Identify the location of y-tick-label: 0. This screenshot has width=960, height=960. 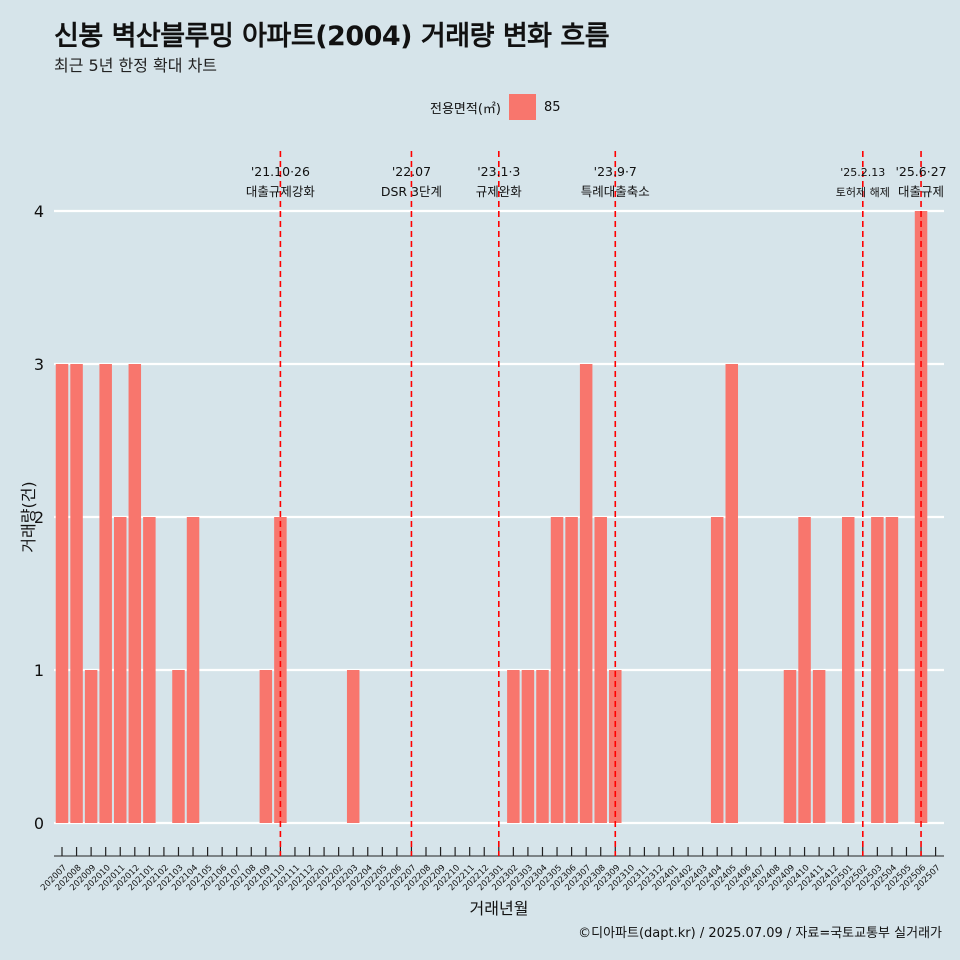
(39, 823).